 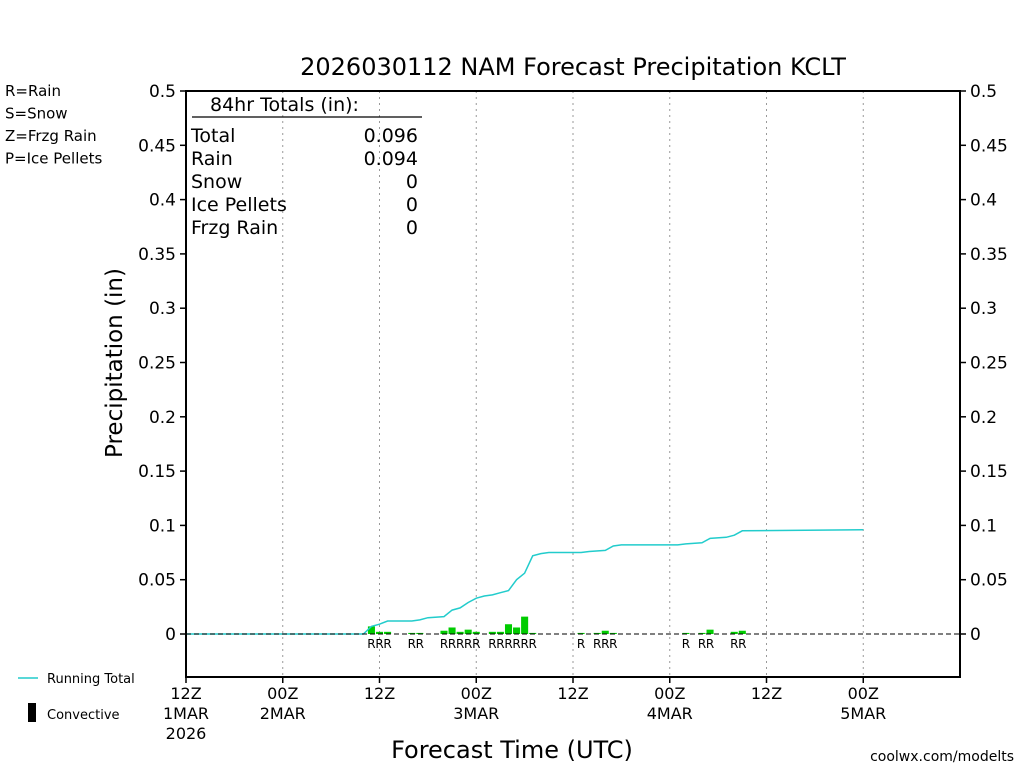 I want to click on legend-convective-label: Convective, so click(x=83, y=715).